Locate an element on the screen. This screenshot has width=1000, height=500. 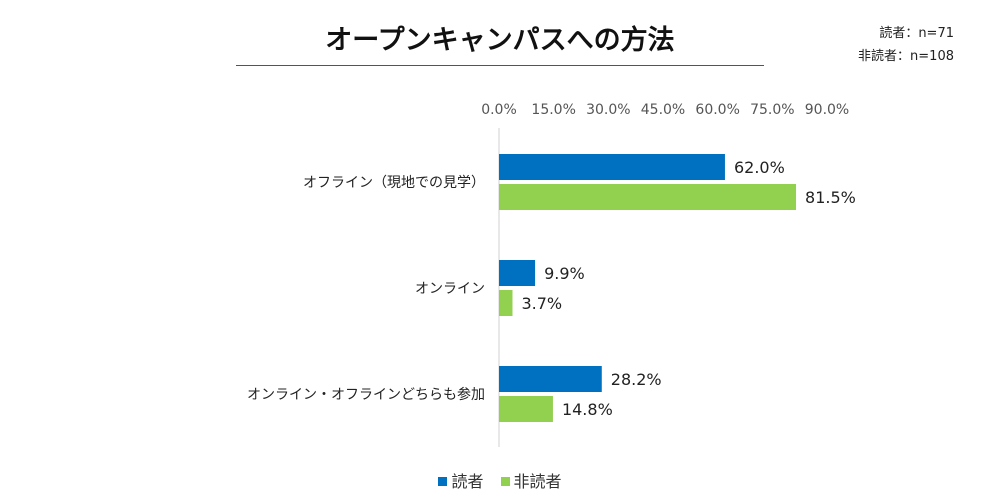
chart-title: オープンキャンパスへの方法 is located at coordinates (500, 40).